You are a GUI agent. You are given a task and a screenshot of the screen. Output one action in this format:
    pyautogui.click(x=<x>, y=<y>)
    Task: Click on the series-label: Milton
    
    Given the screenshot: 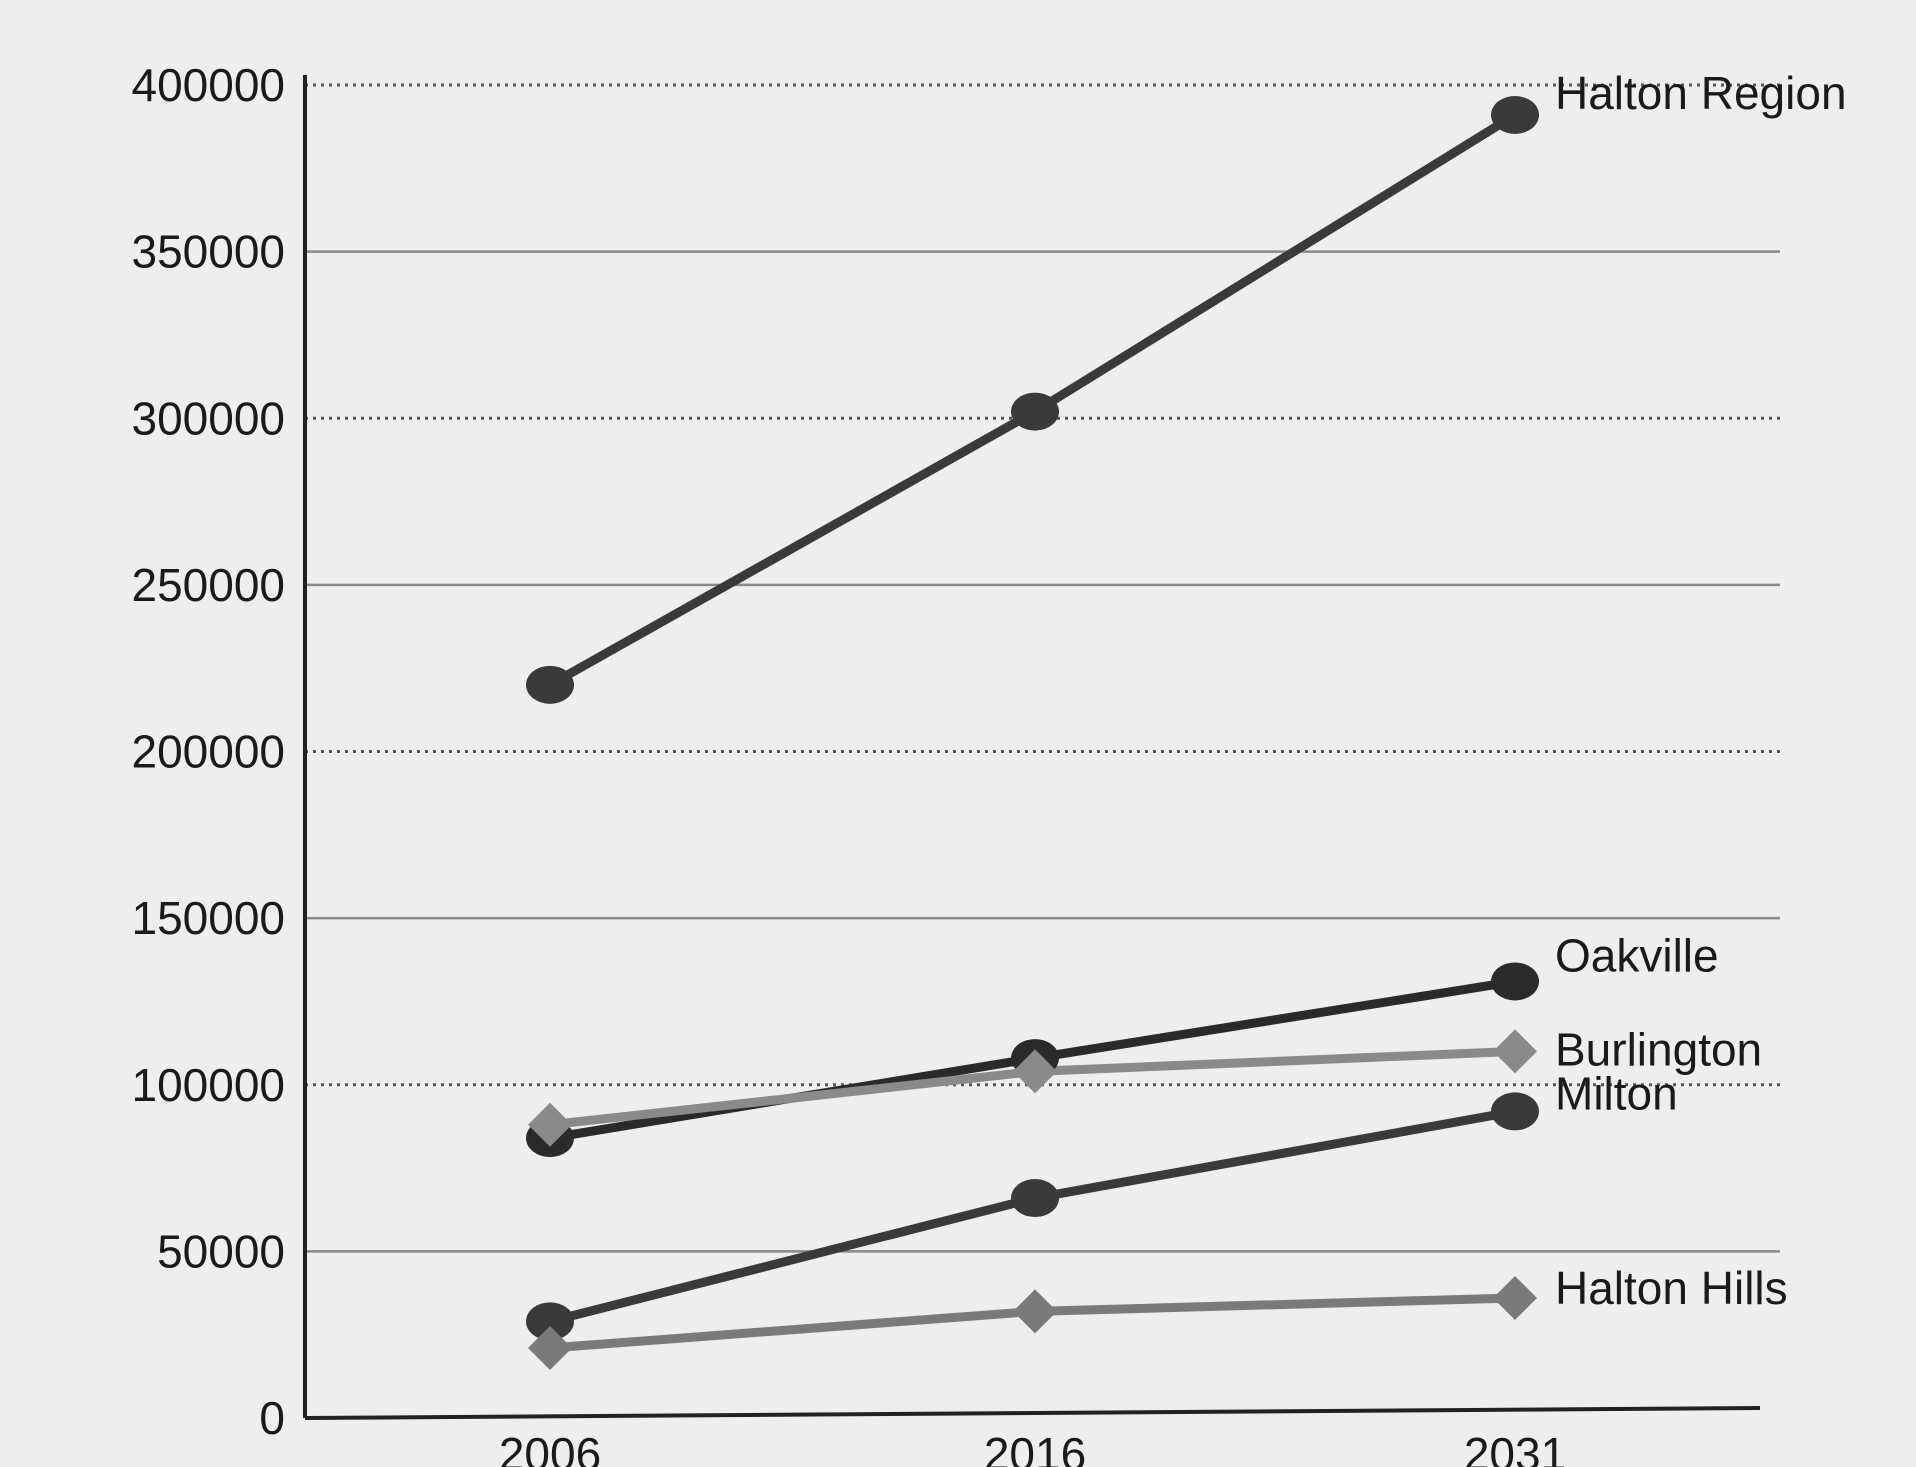 What is the action you would take?
    pyautogui.click(x=1616, y=1093)
    